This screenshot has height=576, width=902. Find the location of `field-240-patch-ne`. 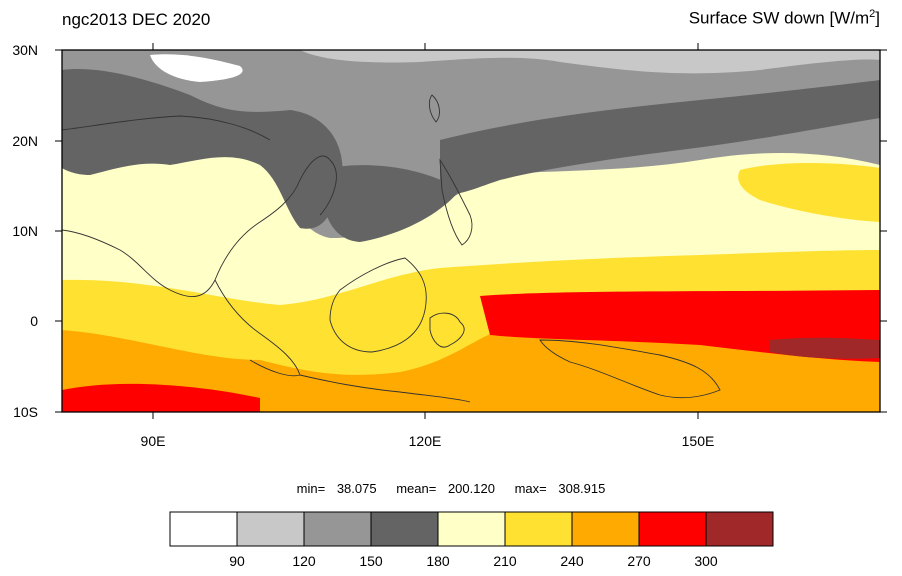

field-240-patch-ne is located at coordinates (809, 192).